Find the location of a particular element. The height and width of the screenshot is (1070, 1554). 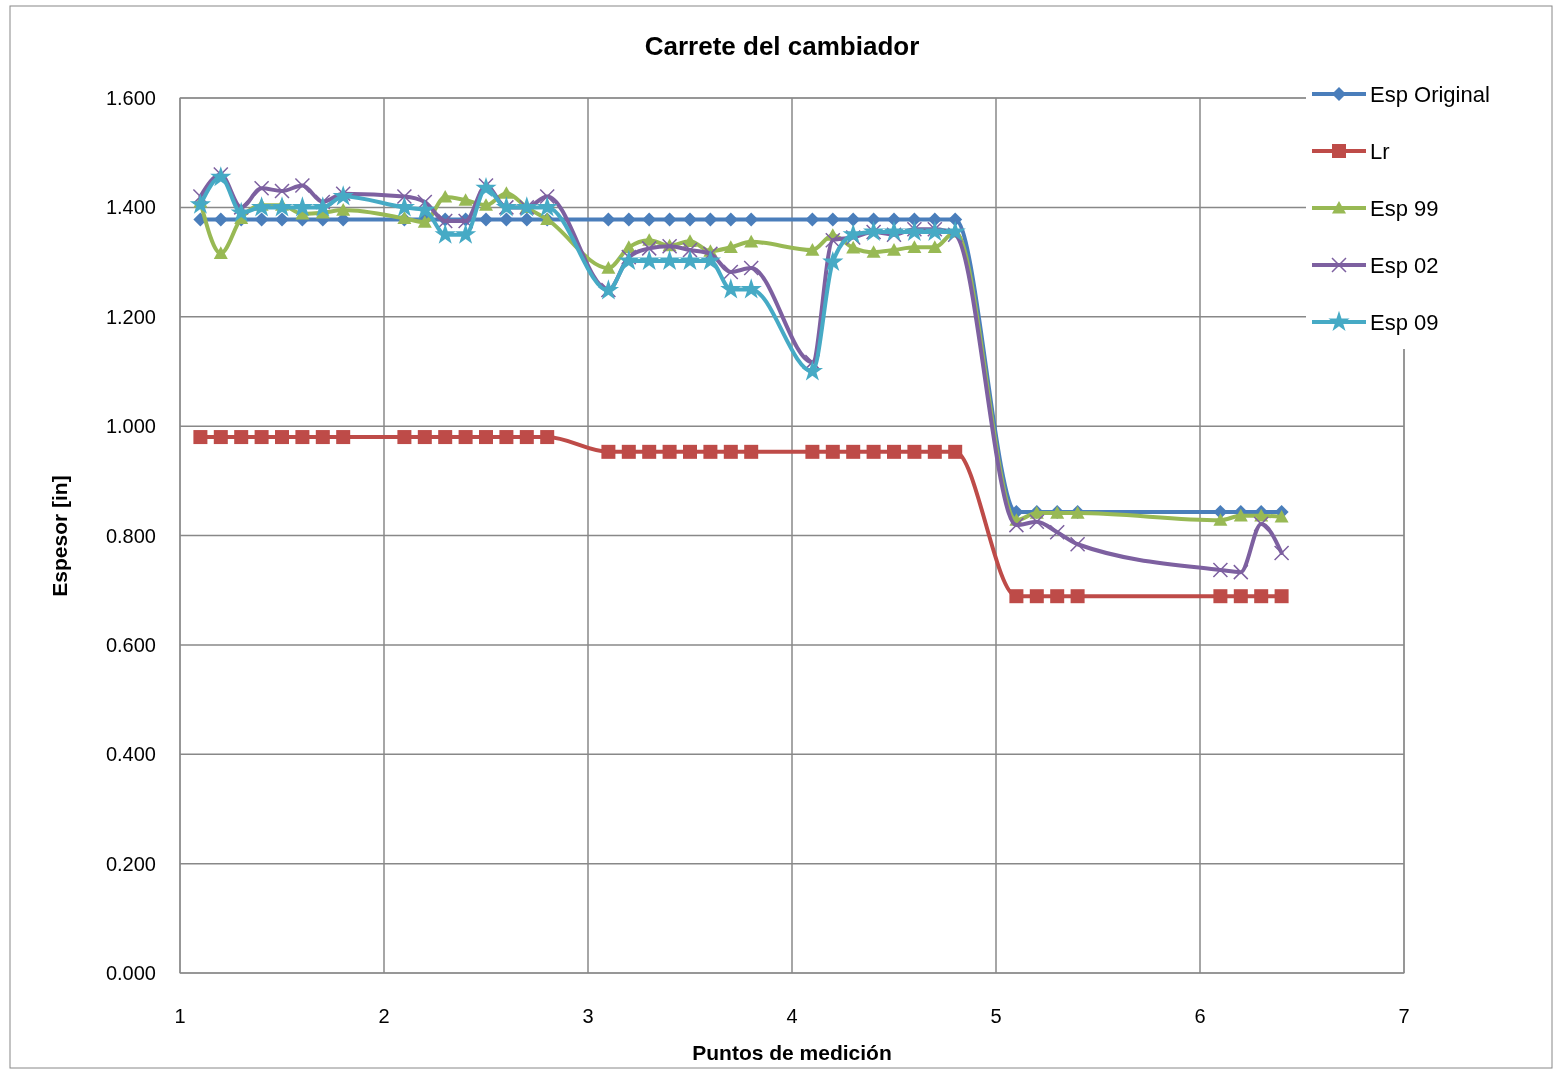

chart-title: Carrete del cambiador is located at coordinates (782, 46).